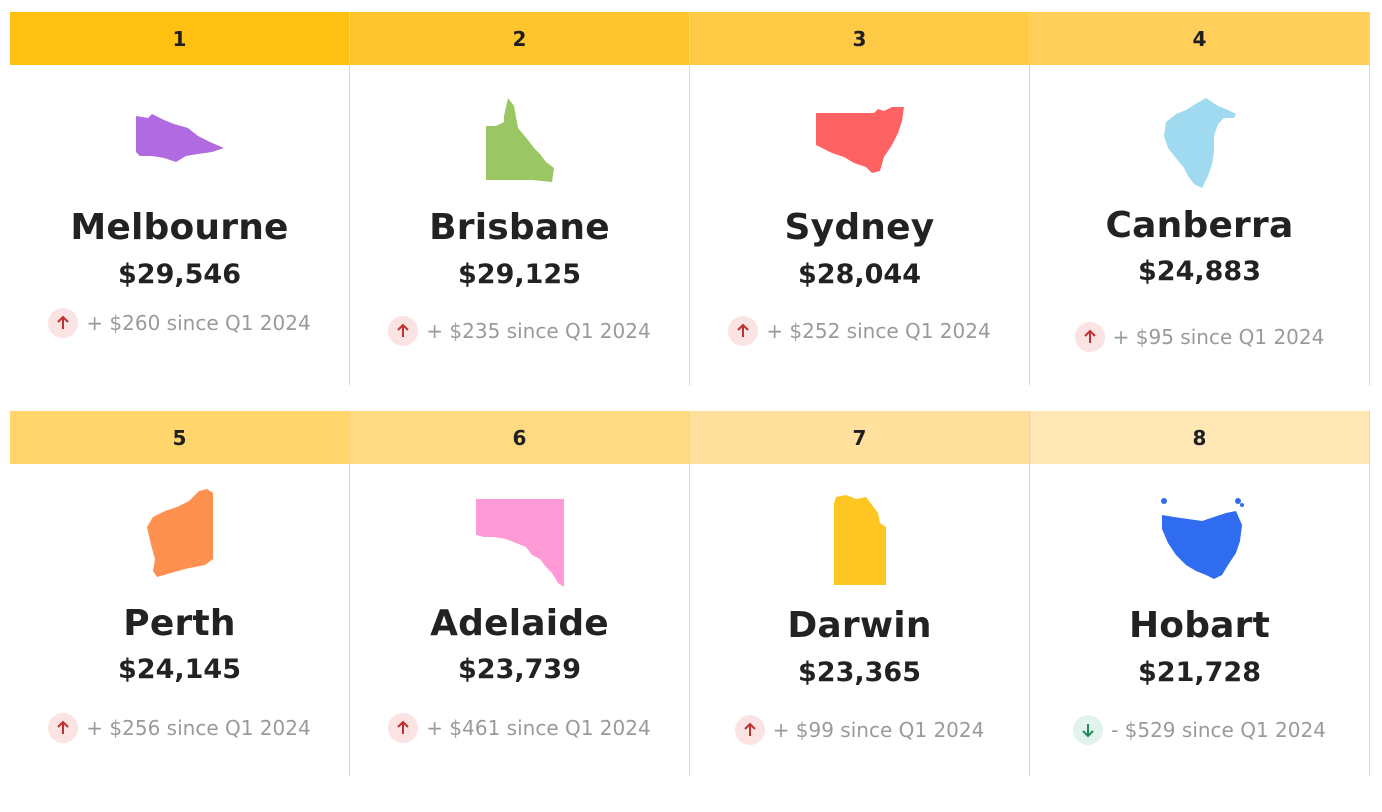 This screenshot has height=812, width=1382. I want to click on city-card-sydney: 3 Sydney $28,044 + $252 since Q1 2024, so click(860, 198).